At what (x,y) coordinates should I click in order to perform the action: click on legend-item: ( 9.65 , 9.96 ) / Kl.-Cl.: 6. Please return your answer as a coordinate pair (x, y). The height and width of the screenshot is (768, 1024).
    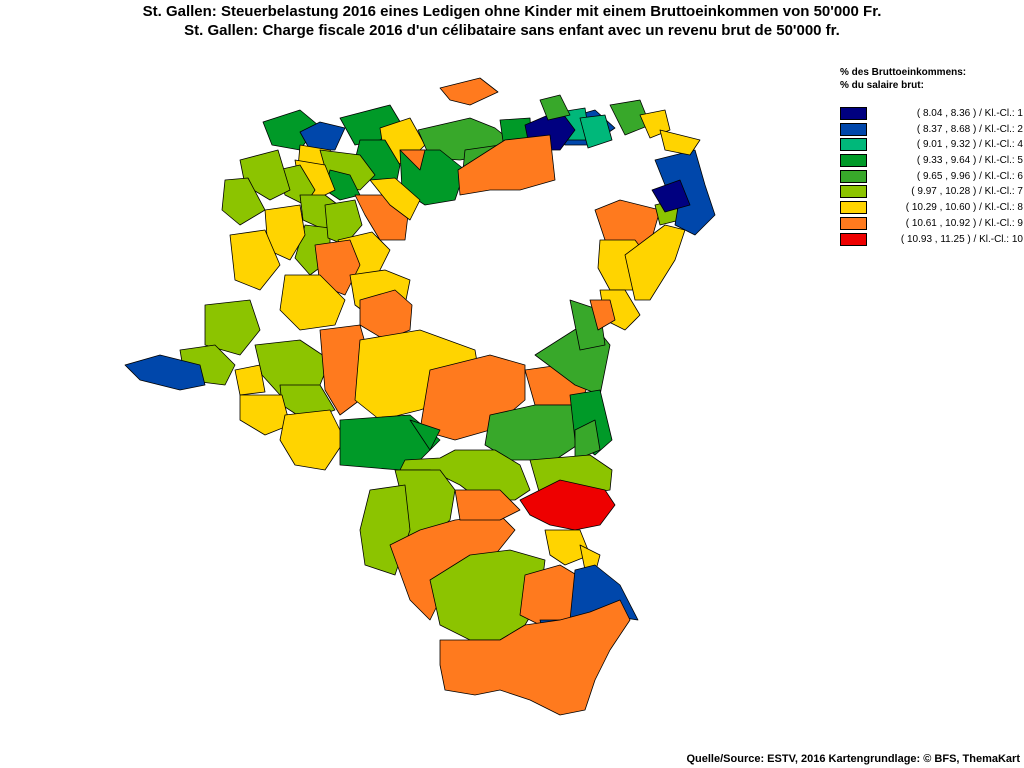
    Looking at the image, I should click on (932, 177).